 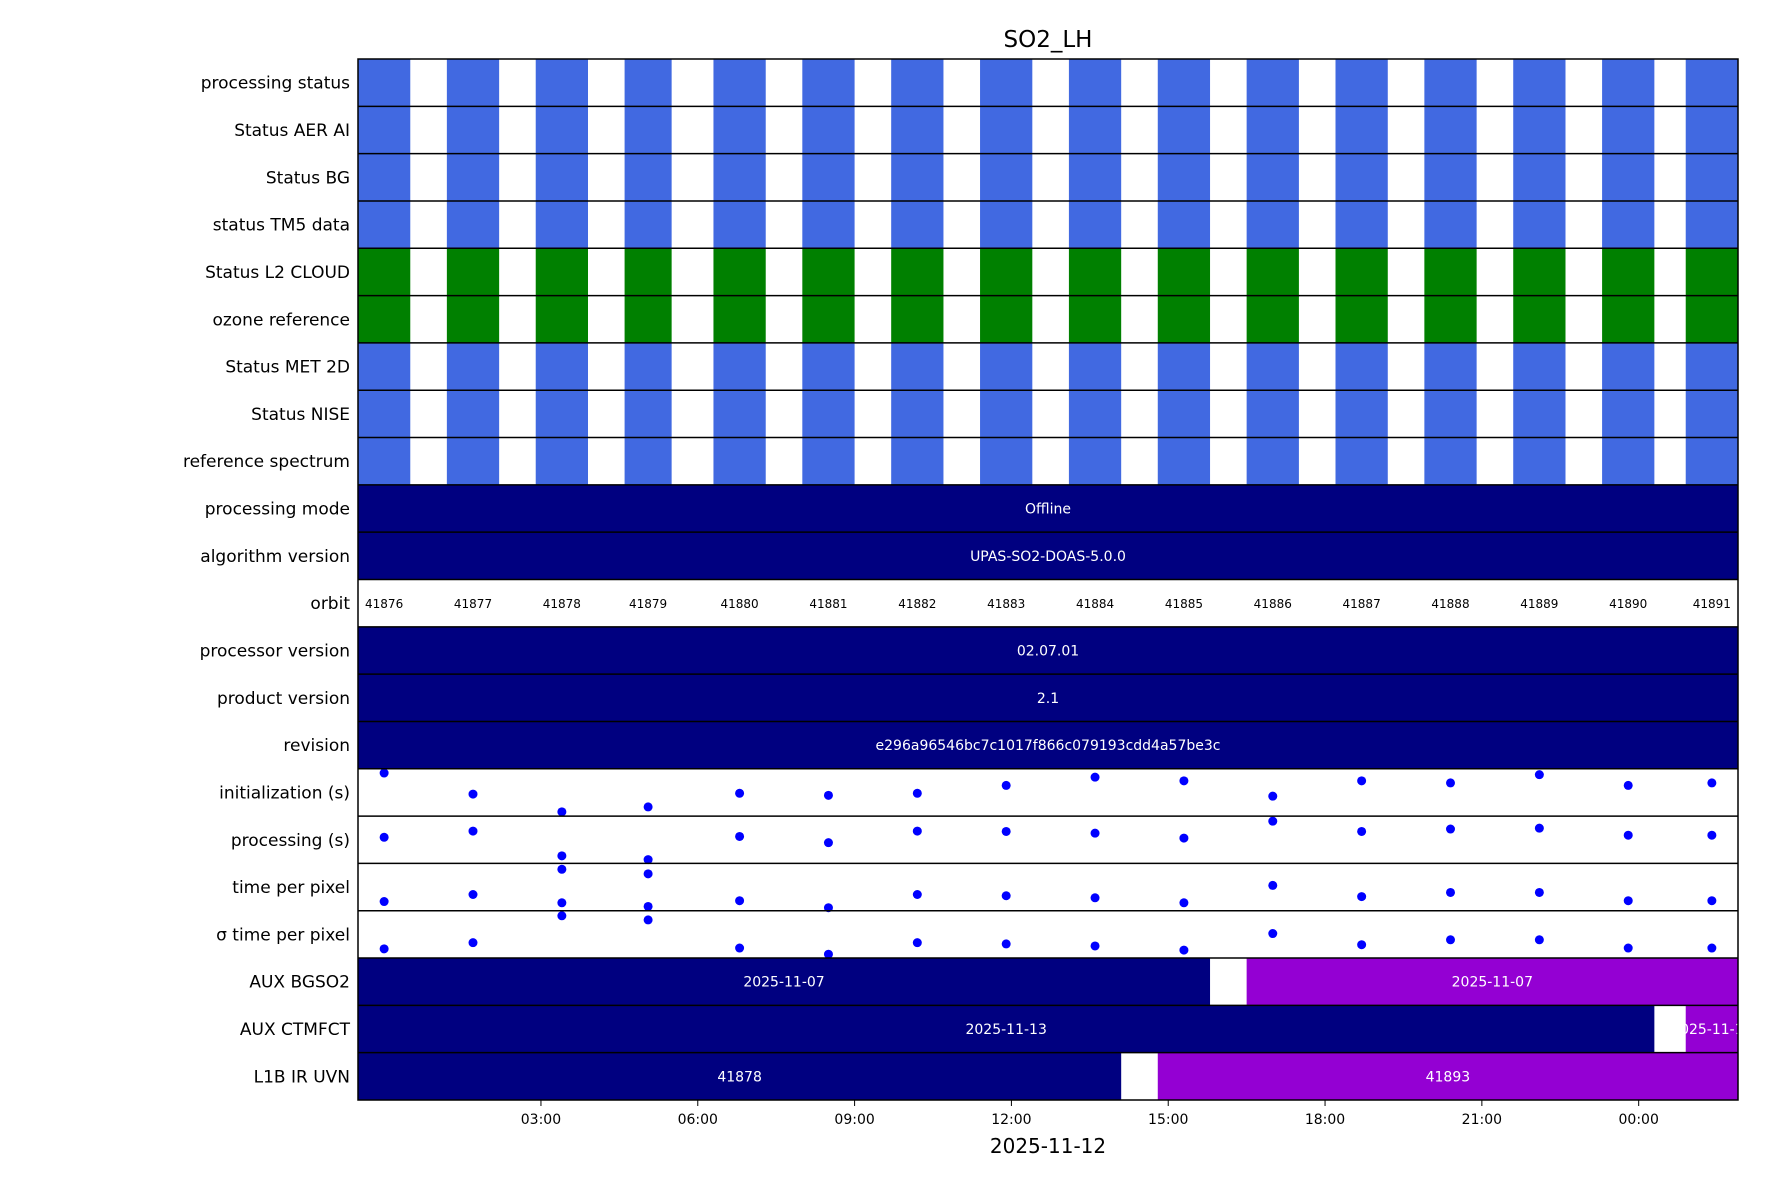 What do you see at coordinates (1006, 604) in the screenshot?
I see `orbit-label: 41883` at bounding box center [1006, 604].